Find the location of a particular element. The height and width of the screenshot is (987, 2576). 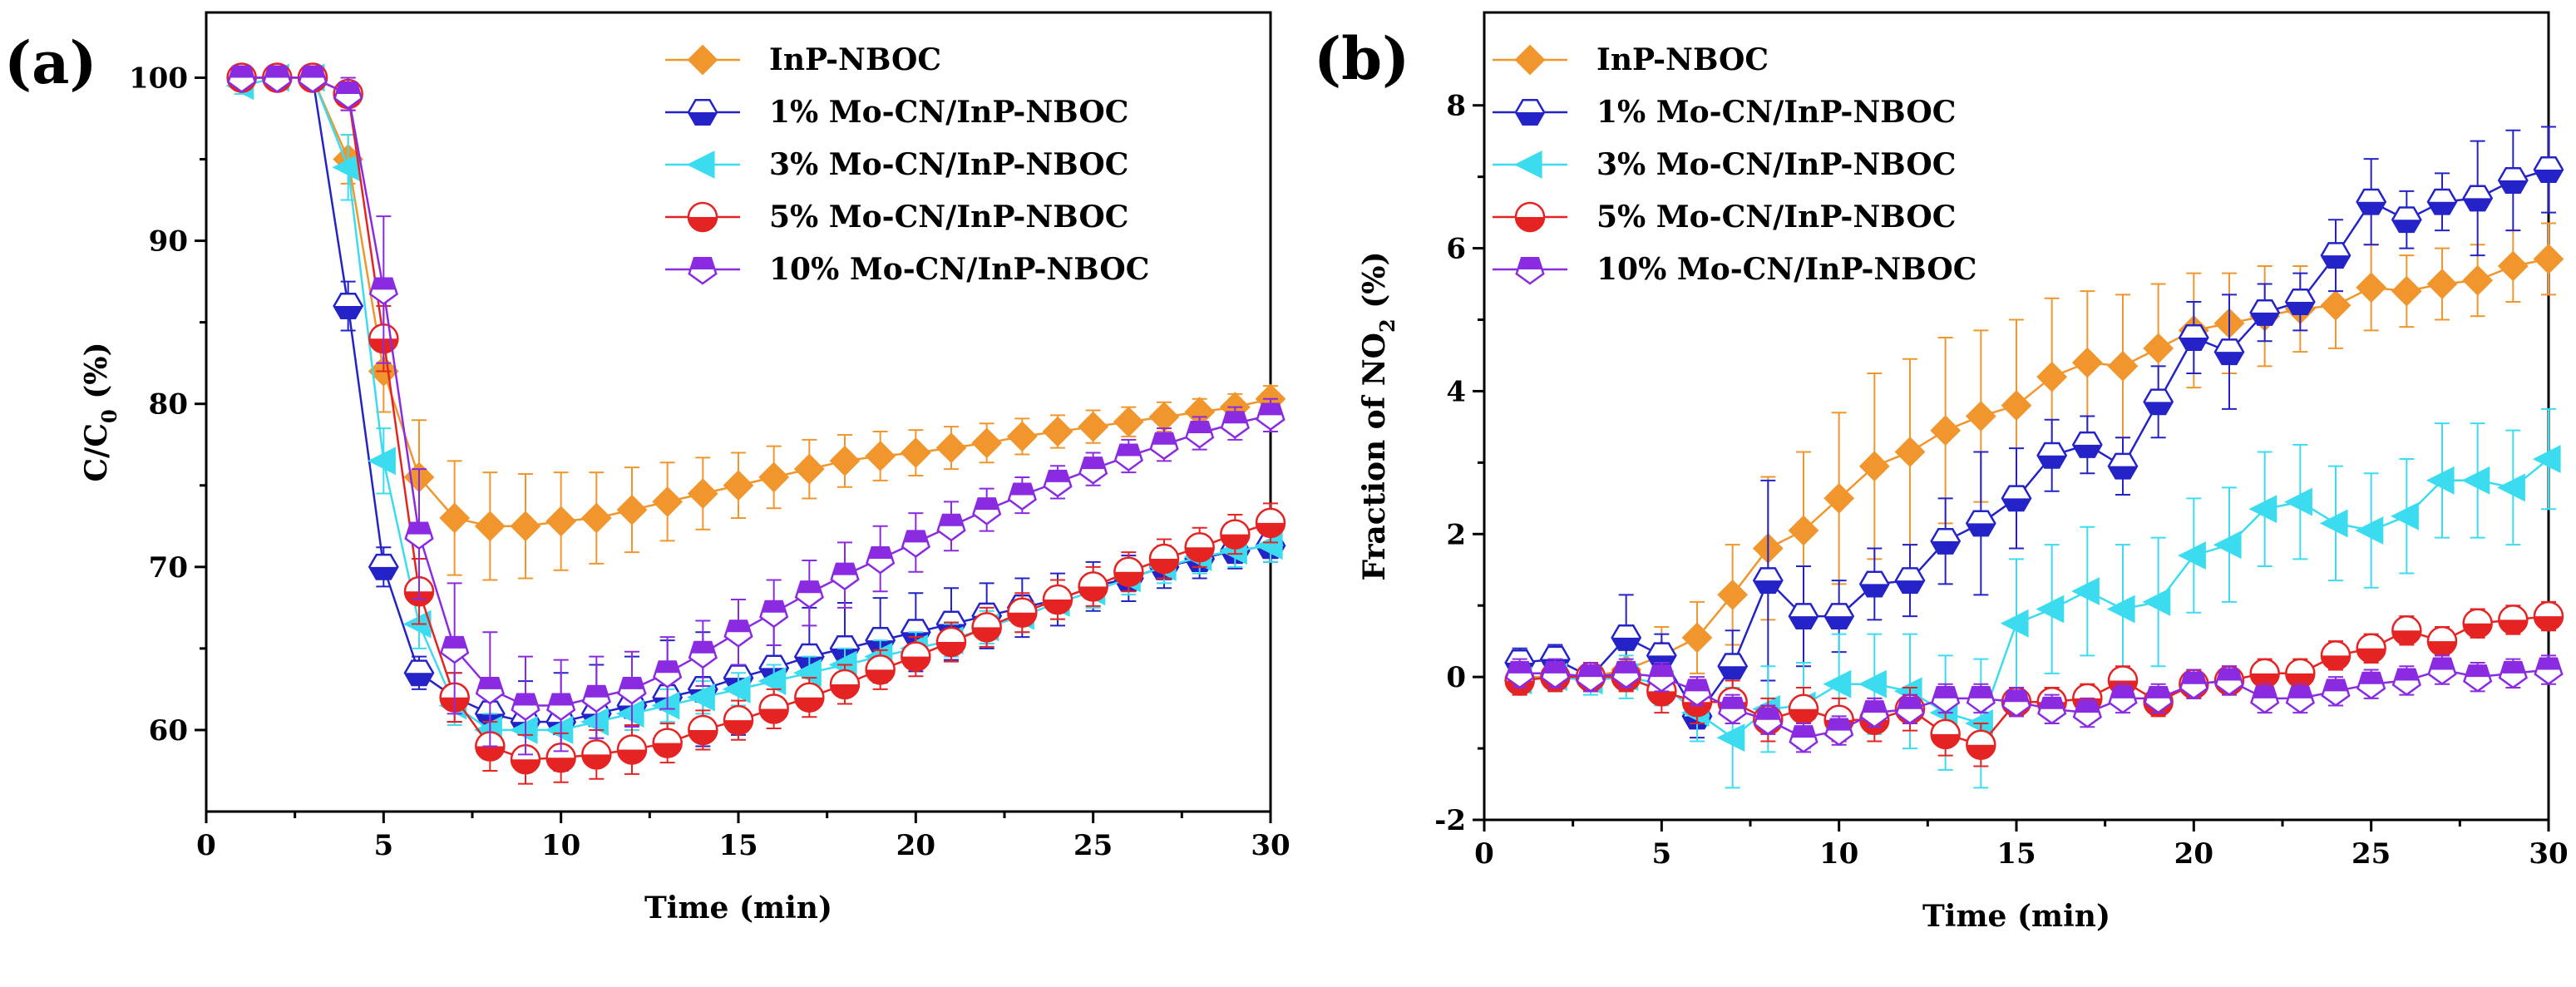

y-tick-label: 2 is located at coordinates (1456, 535).